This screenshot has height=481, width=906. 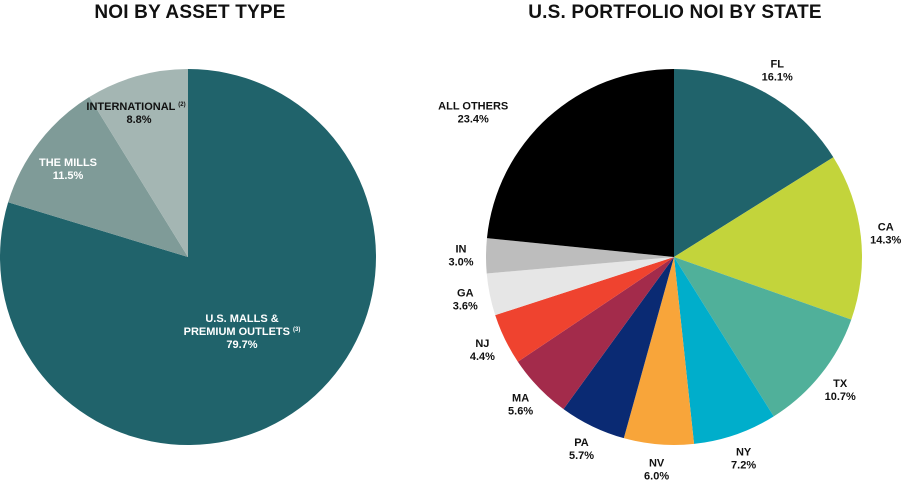 What do you see at coordinates (138, 163) in the screenshot?
I see `slice-international` at bounding box center [138, 163].